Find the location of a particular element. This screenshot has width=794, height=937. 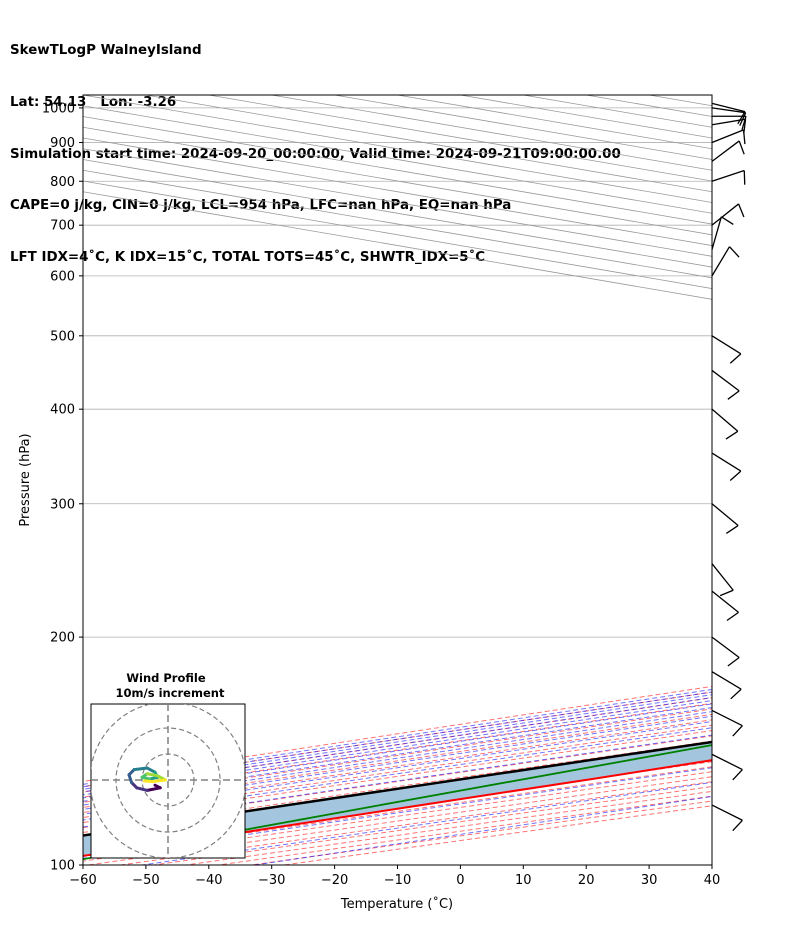

y-tick-label: 200 is located at coordinates (62, 638).